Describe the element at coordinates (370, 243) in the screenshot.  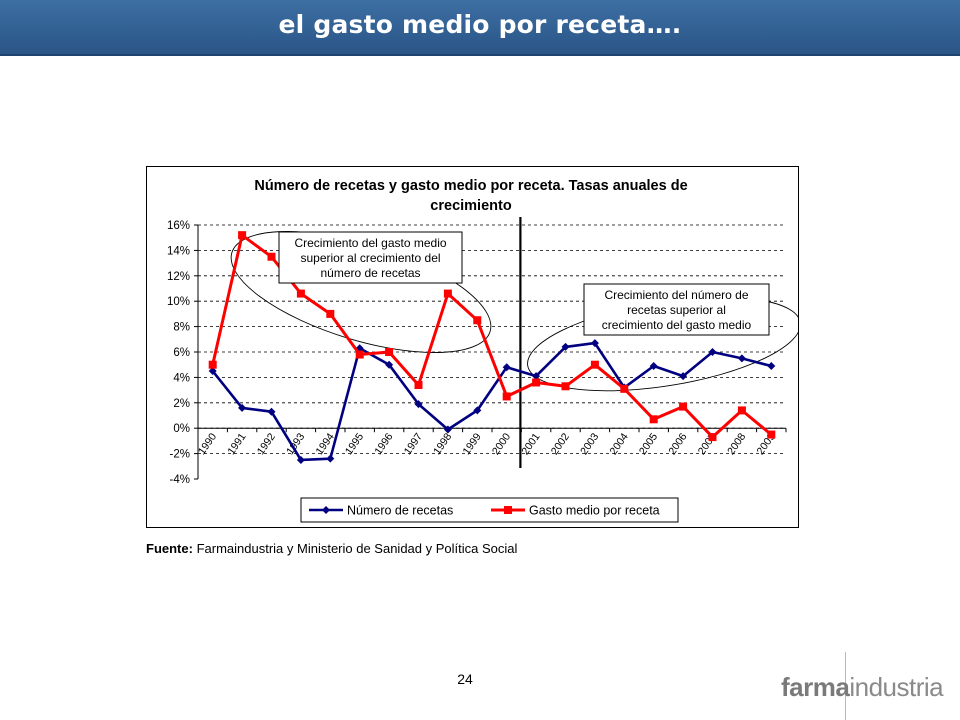
I see `annotation-text-1: Crecimiento del gasto medio` at that location.